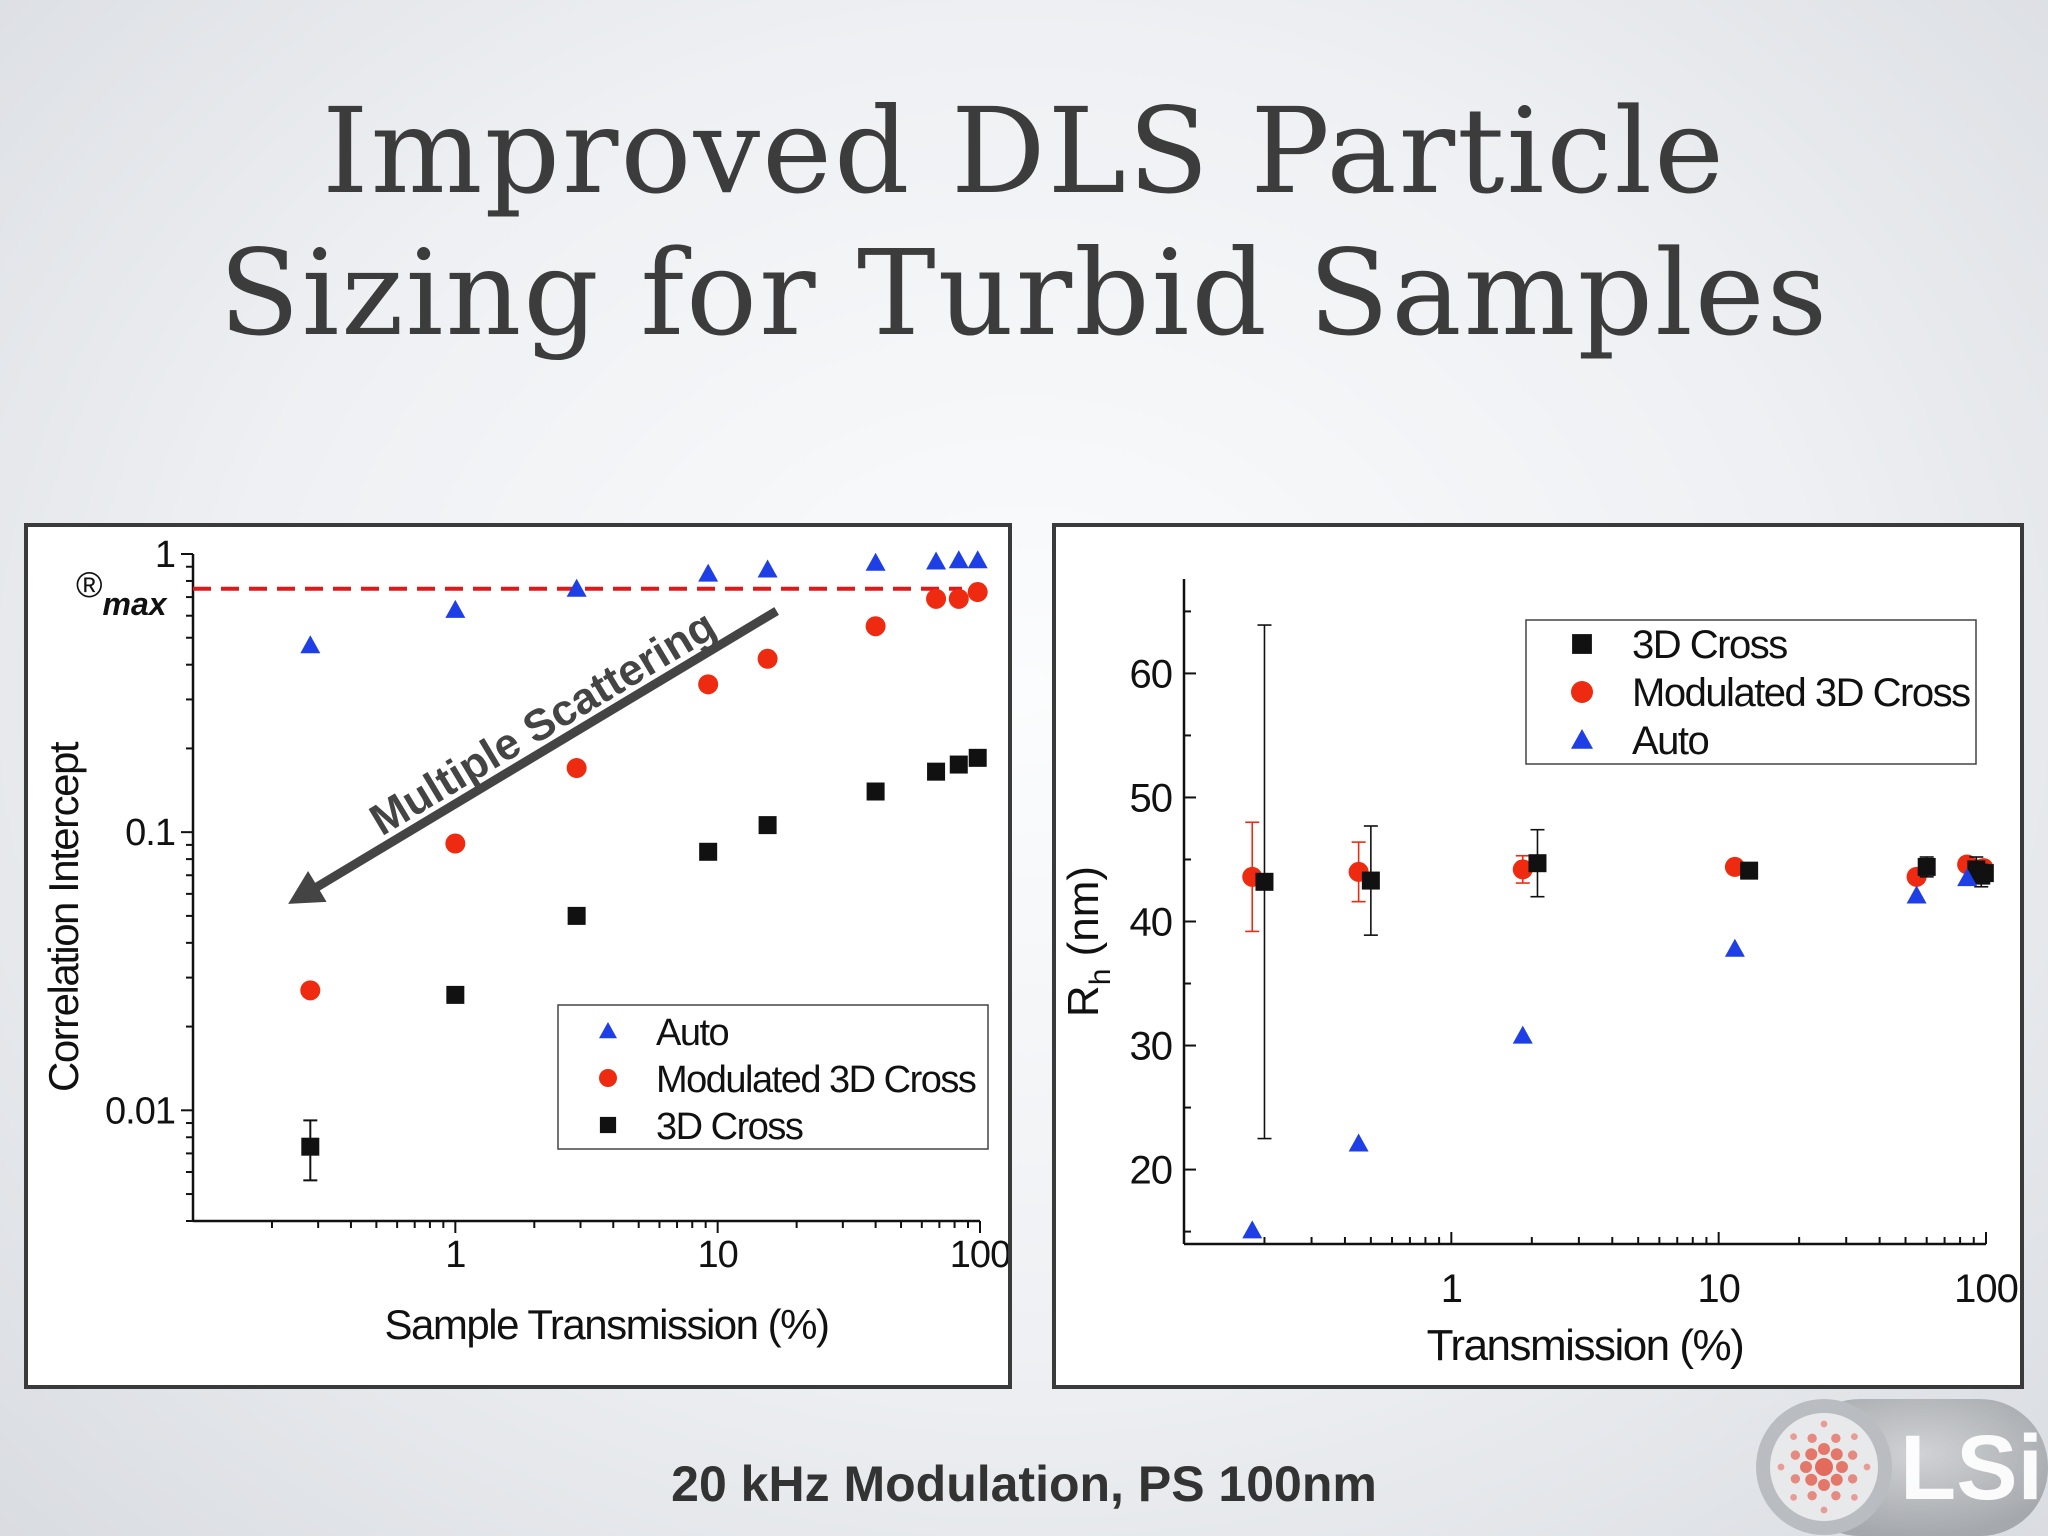 This screenshot has height=1536, width=2048. I want to click on annotation-arrow-shaft, so click(539, 753).